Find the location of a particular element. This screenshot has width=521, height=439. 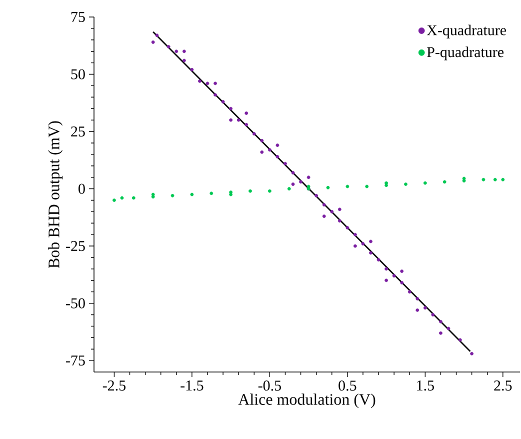

x-tick-label: -1.5 is located at coordinates (192, 385).